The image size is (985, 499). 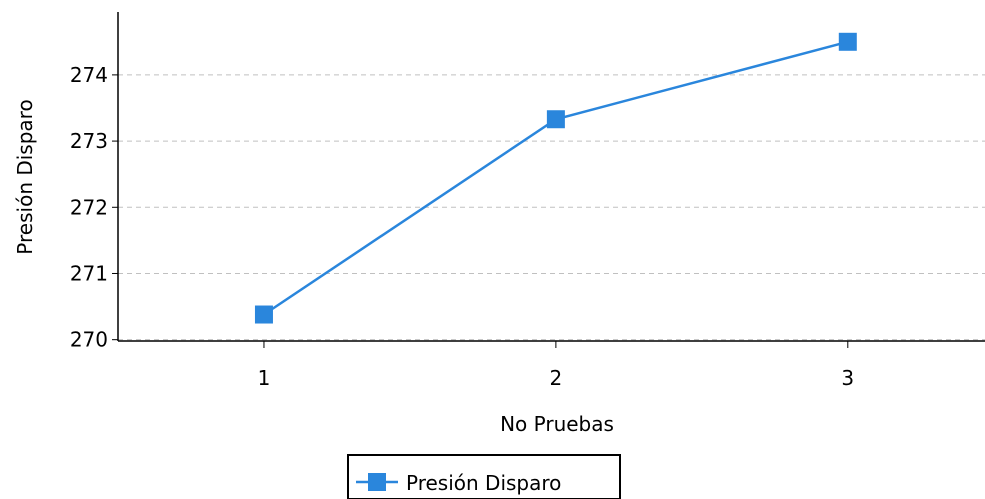 What do you see at coordinates (89, 141) in the screenshot?
I see `y-tick-label-3: 273` at bounding box center [89, 141].